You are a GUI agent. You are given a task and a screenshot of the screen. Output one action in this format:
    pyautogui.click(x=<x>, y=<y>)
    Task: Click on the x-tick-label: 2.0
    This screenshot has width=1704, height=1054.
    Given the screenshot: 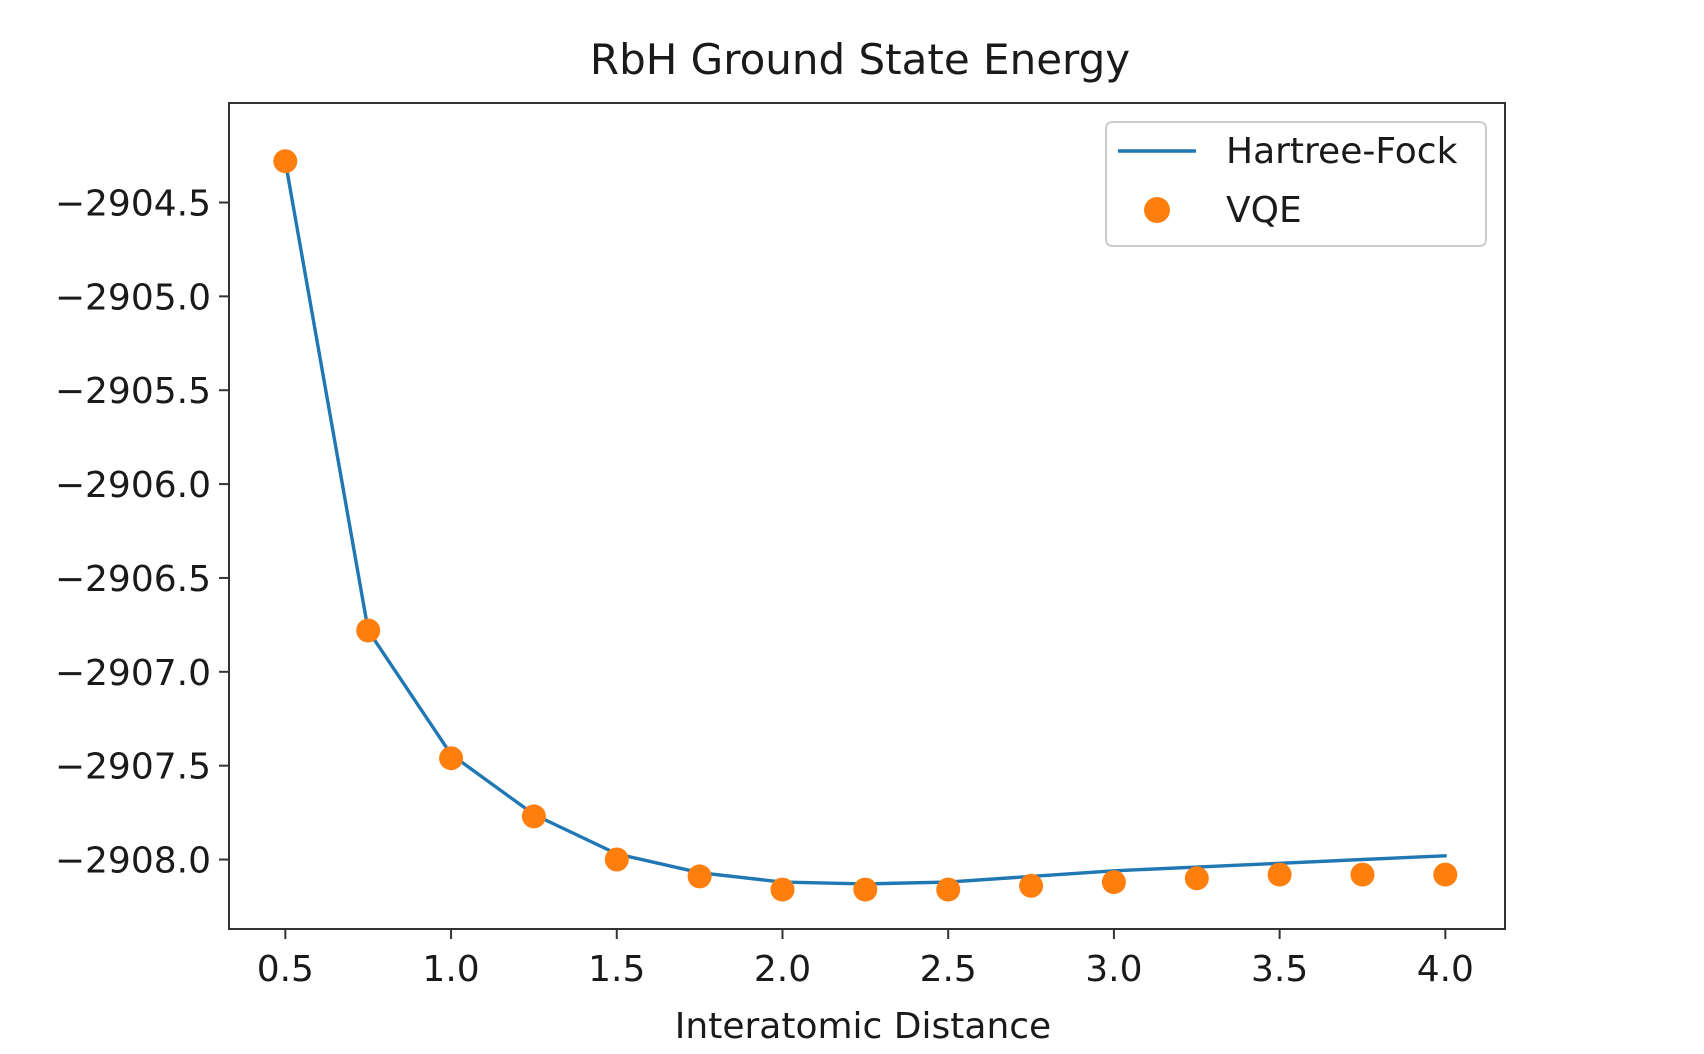 What is the action you would take?
    pyautogui.click(x=782, y=969)
    